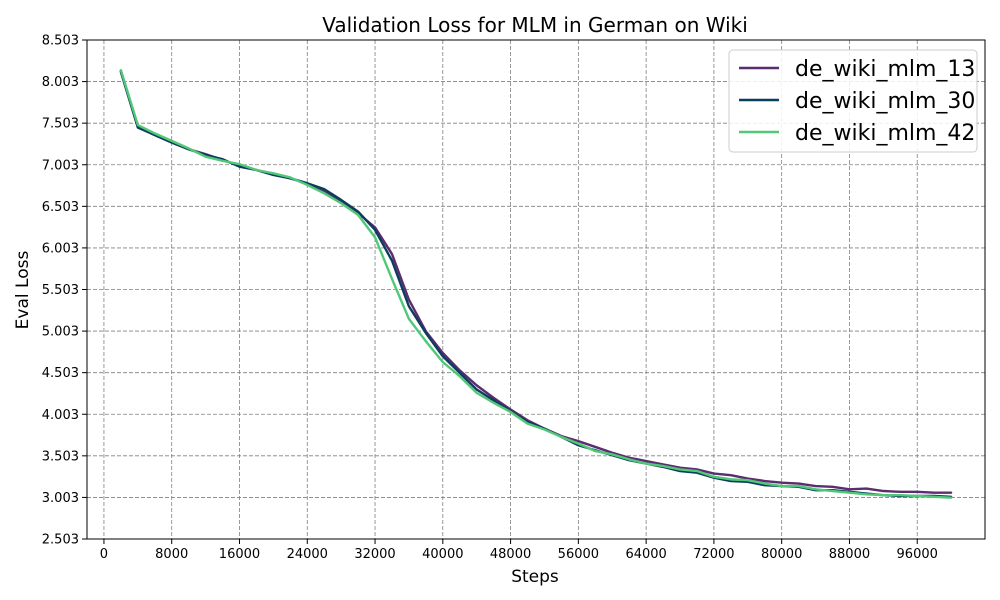  I want to click on x-tick-label: 88000, so click(849, 554).